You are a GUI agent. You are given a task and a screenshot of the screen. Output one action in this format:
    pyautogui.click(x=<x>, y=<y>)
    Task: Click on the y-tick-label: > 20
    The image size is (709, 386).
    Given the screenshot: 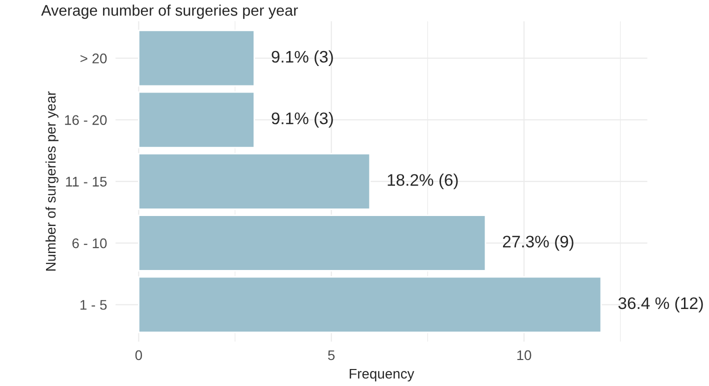 What is the action you would take?
    pyautogui.click(x=93, y=59)
    